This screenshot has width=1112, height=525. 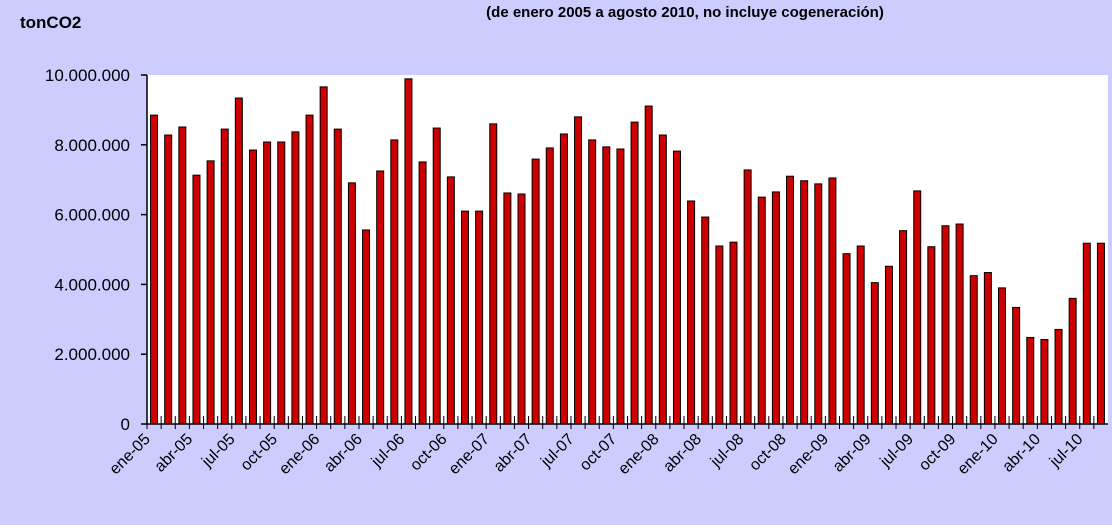 What do you see at coordinates (92, 354) in the screenshot?
I see `y-tick-label: 2.000.000` at bounding box center [92, 354].